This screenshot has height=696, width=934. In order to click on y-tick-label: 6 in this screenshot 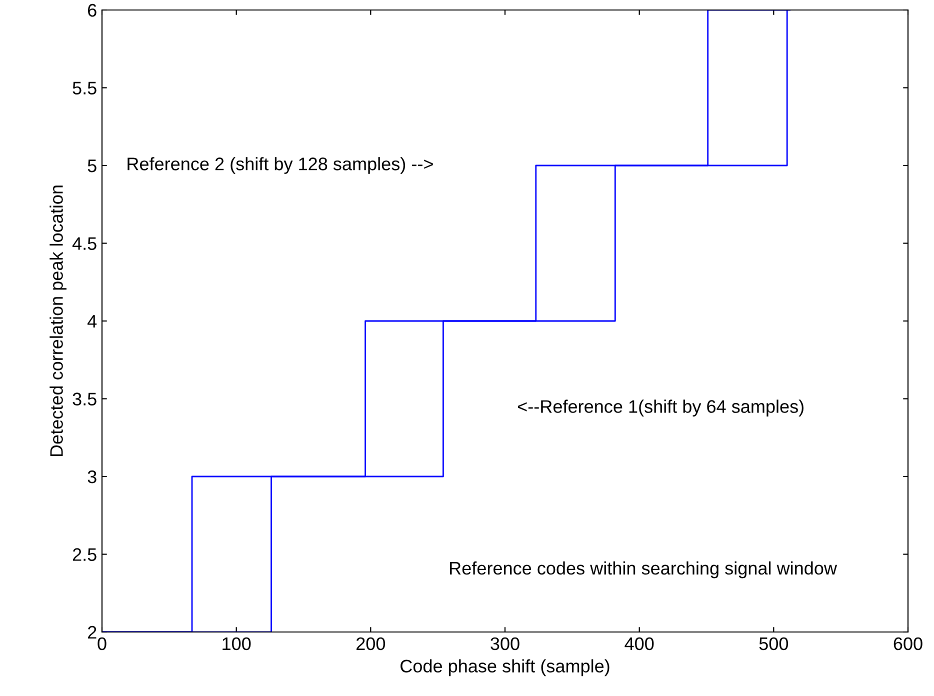, I will do `click(92, 10)`.